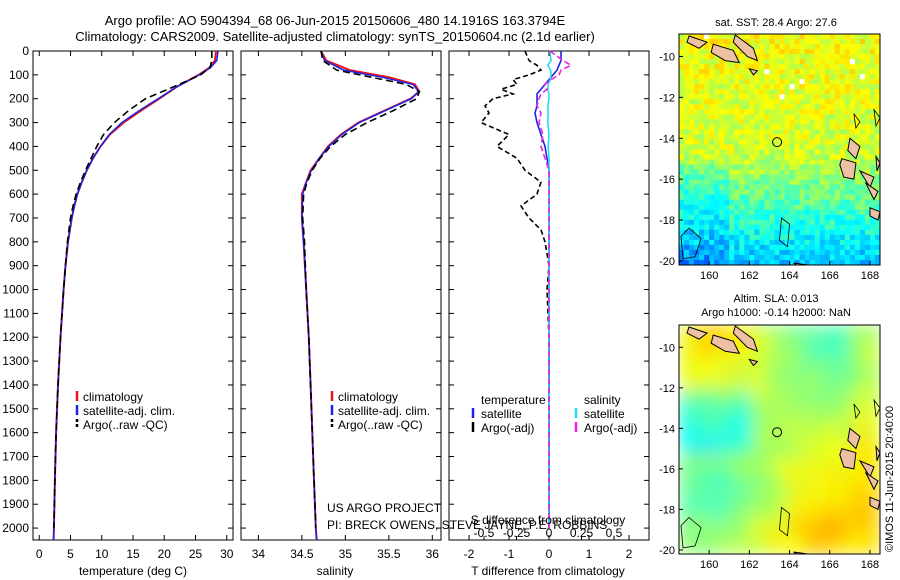  I want to click on sst-lon-label: 164, so click(789, 276).